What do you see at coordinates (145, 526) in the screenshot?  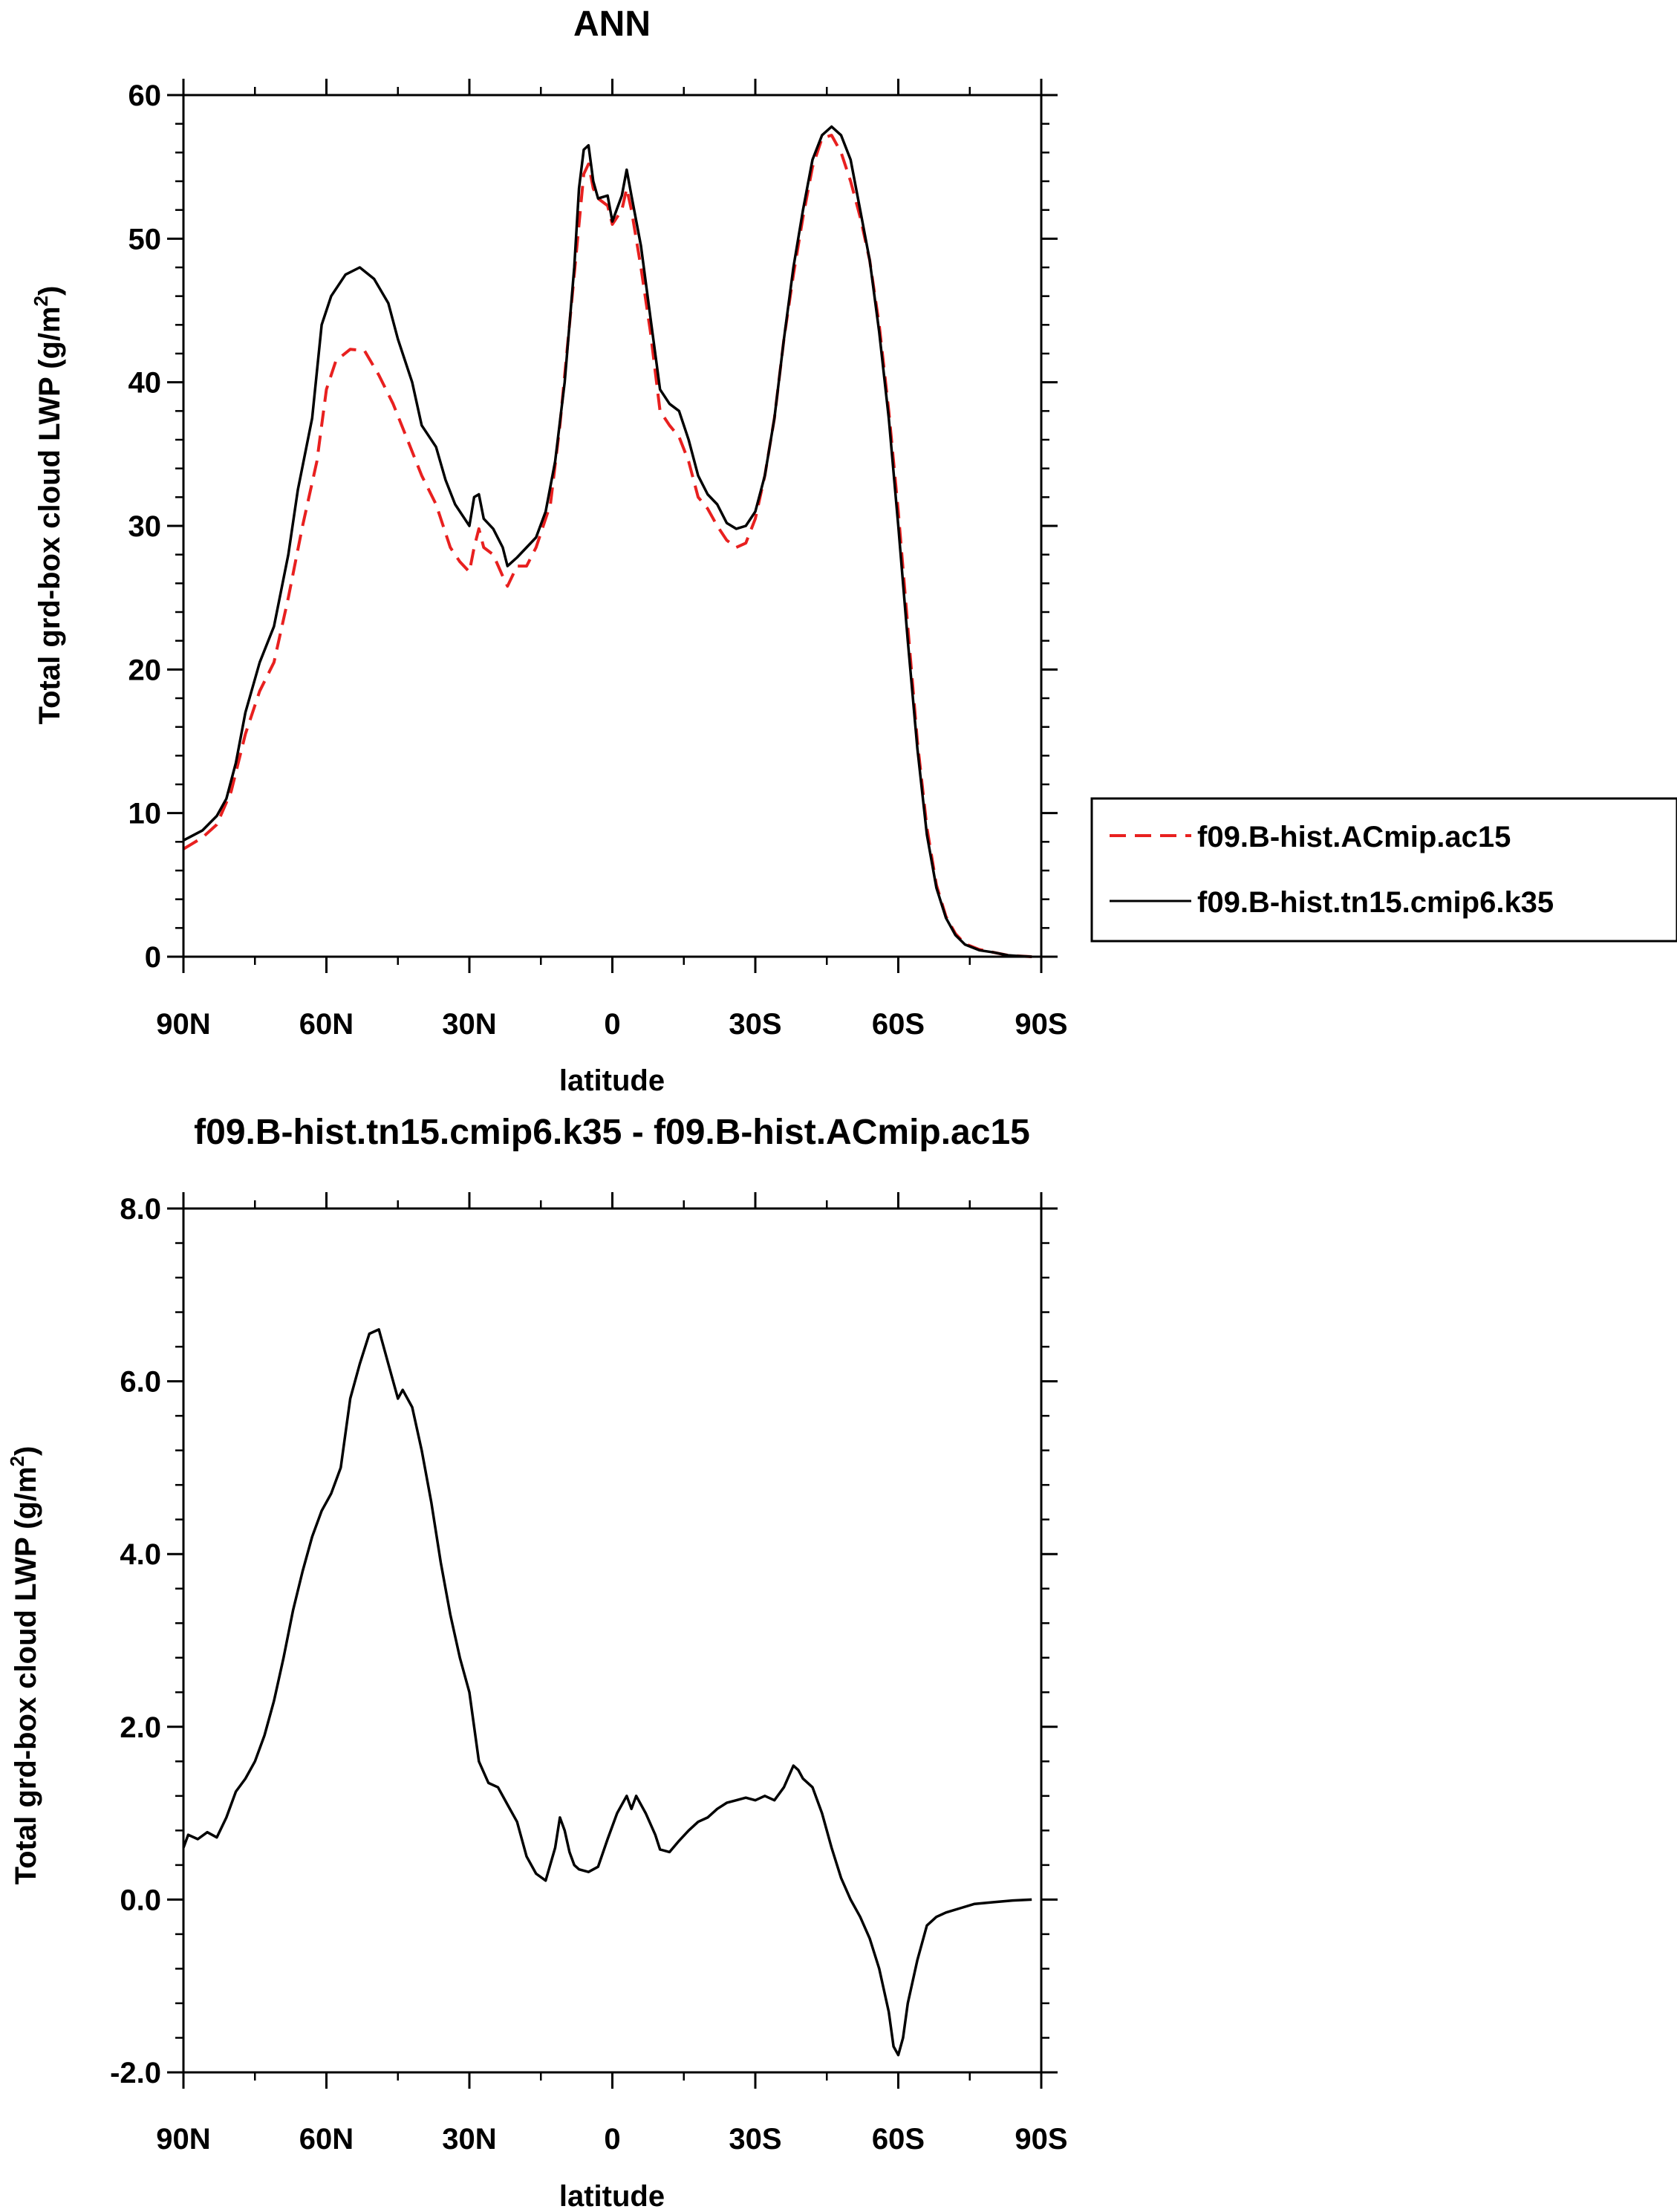 I see `y-tick-label: 30` at bounding box center [145, 526].